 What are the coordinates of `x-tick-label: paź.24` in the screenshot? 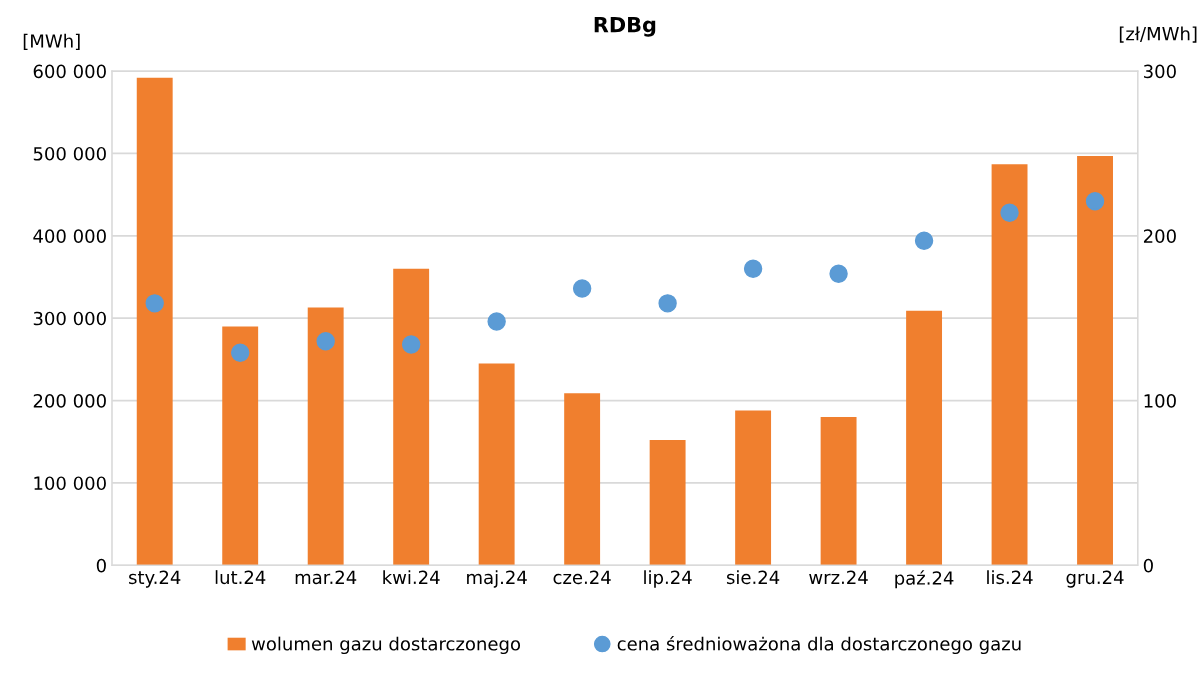 It's located at (924, 579).